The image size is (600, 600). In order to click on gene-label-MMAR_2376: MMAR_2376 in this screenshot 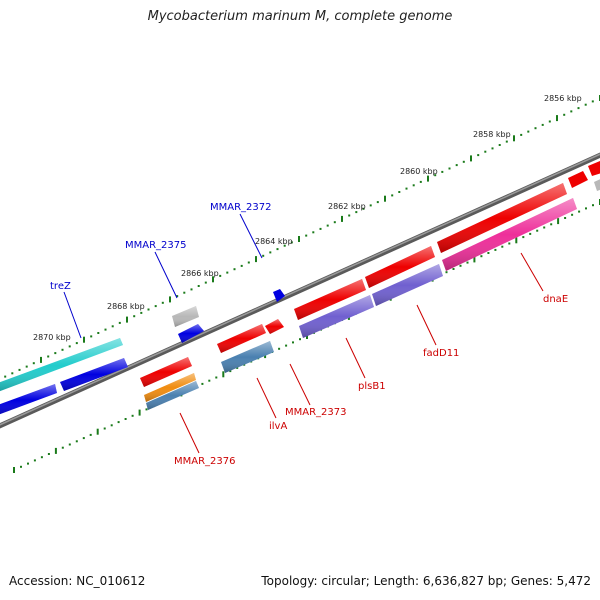, I will do `click(205, 461)`.